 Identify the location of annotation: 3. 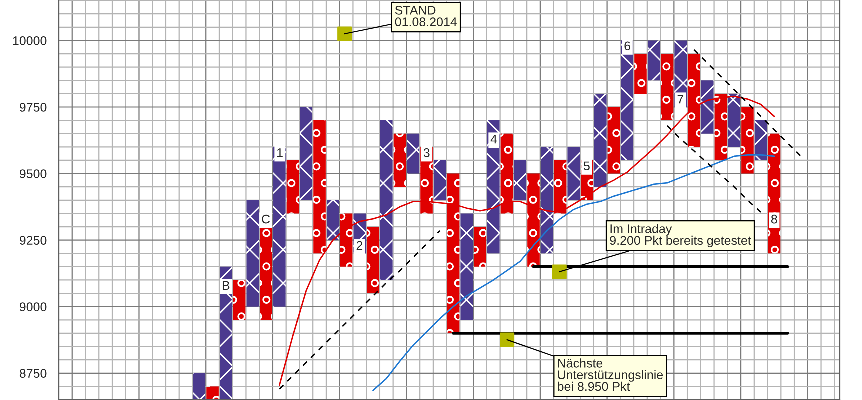
(427, 153).